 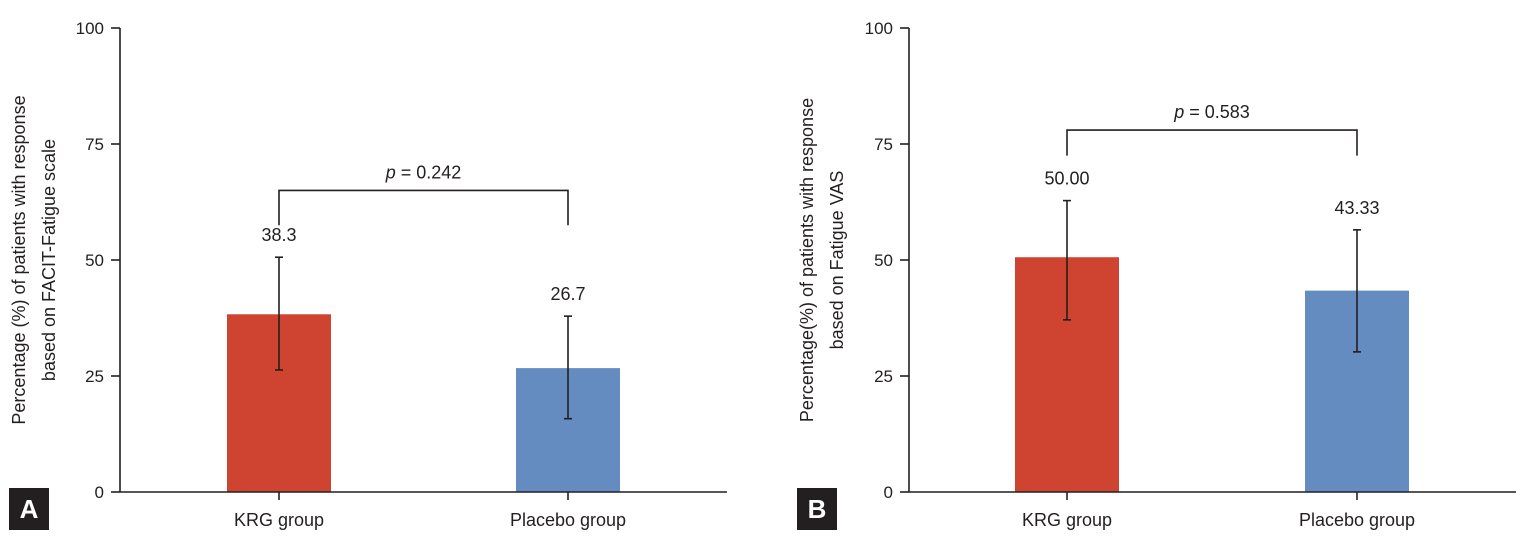 What do you see at coordinates (1217, 112) in the screenshot?
I see `p-value-text: = 0.583` at bounding box center [1217, 112].